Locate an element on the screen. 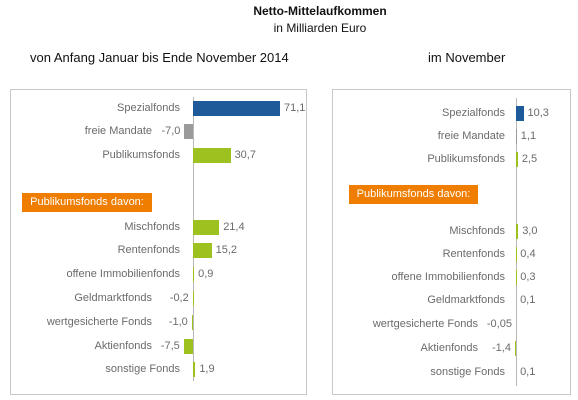 The image size is (578, 400). value-label-mischfonds: 3,0 is located at coordinates (530, 231).